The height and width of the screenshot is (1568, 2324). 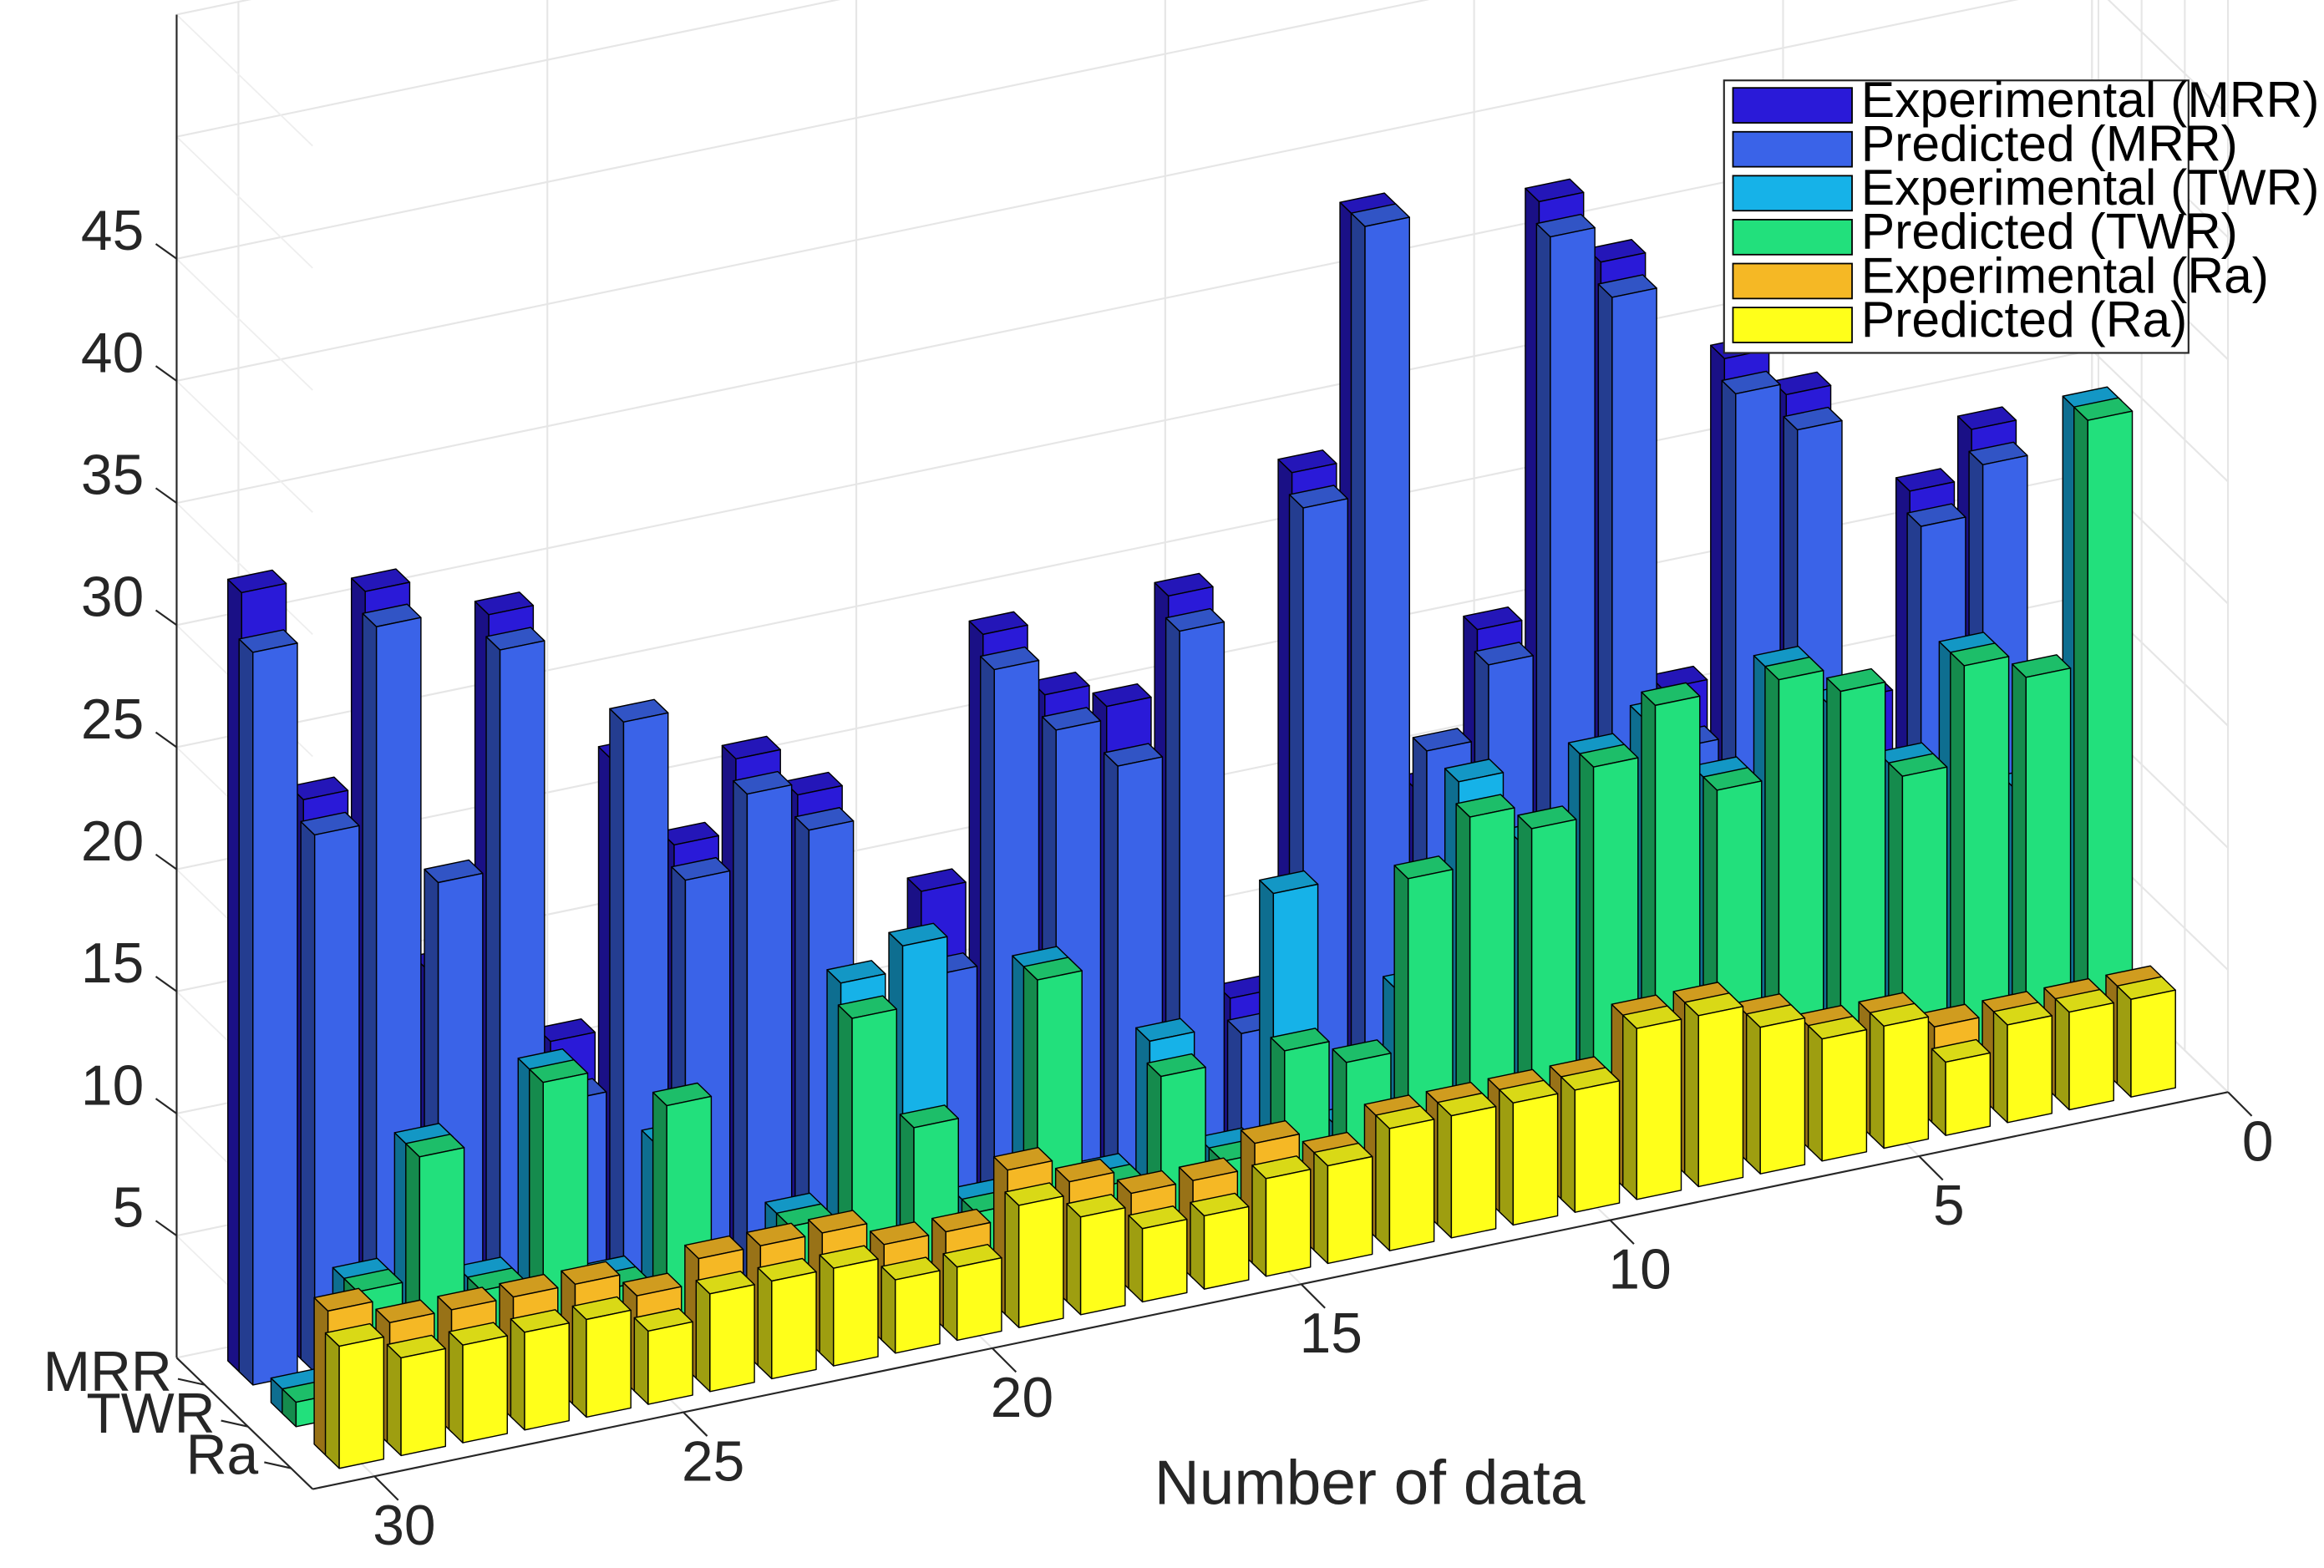 What do you see at coordinates (107, 1372) in the screenshot?
I see `y-tick-label: MRR` at bounding box center [107, 1372].